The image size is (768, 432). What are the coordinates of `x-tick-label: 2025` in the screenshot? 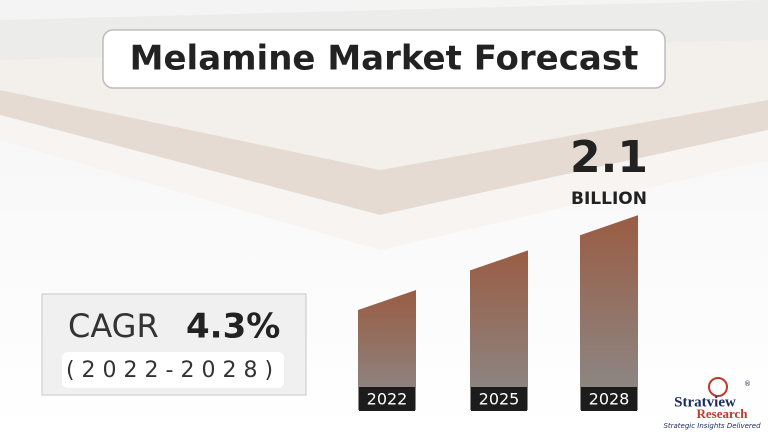 It's located at (499, 399).